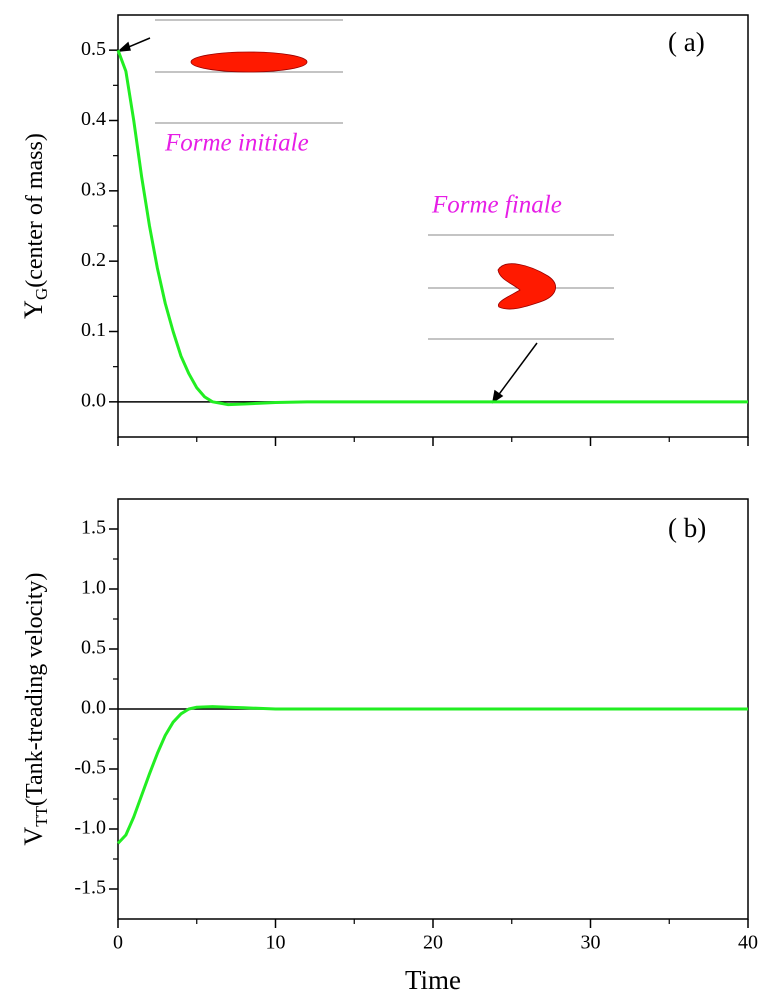  What do you see at coordinates (41, 294) in the screenshot?
I see `y-label-sub: G` at bounding box center [41, 294].